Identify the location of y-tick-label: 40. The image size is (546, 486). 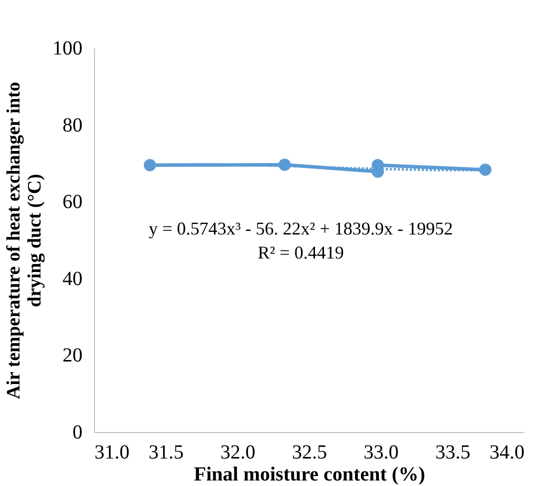
(72, 279).